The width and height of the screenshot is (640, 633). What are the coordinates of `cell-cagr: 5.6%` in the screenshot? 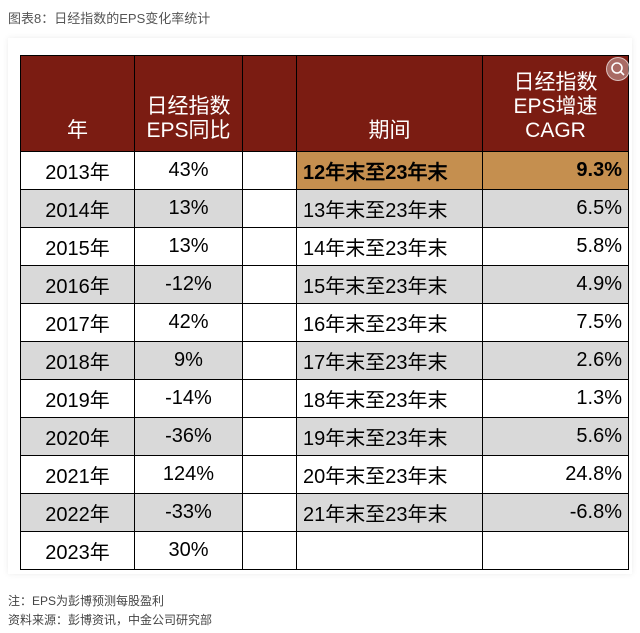 It's located at (555, 436).